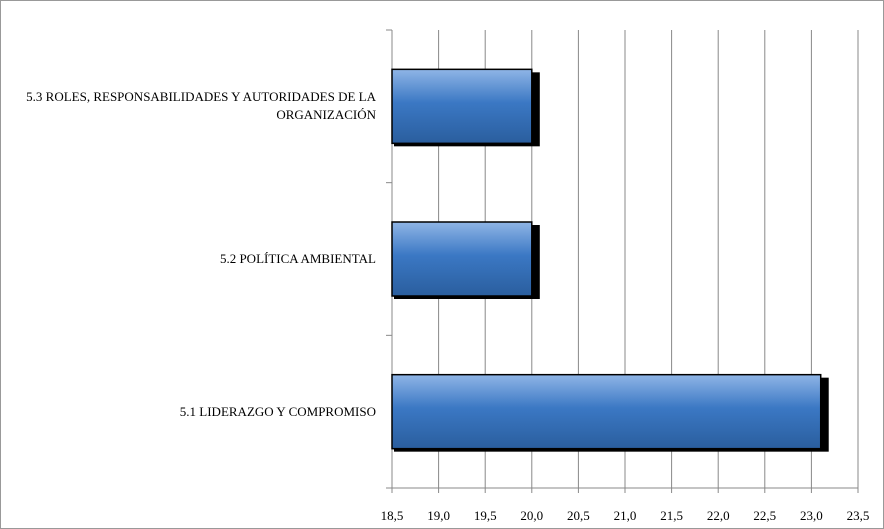 The image size is (884, 529). What do you see at coordinates (625, 515) in the screenshot?
I see `x-tick-label: 21,0` at bounding box center [625, 515].